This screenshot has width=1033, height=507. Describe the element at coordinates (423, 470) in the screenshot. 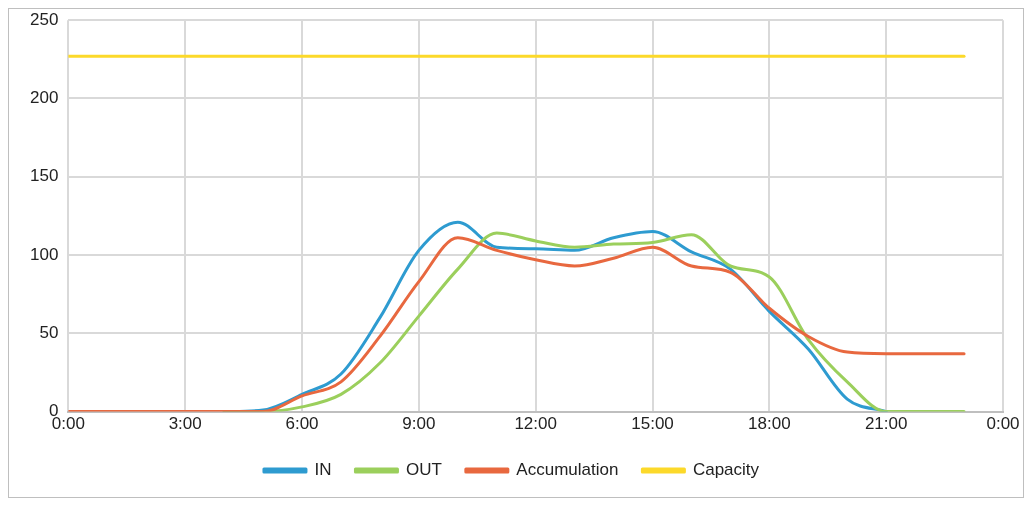

I see `legend-label: OUT` at that location.